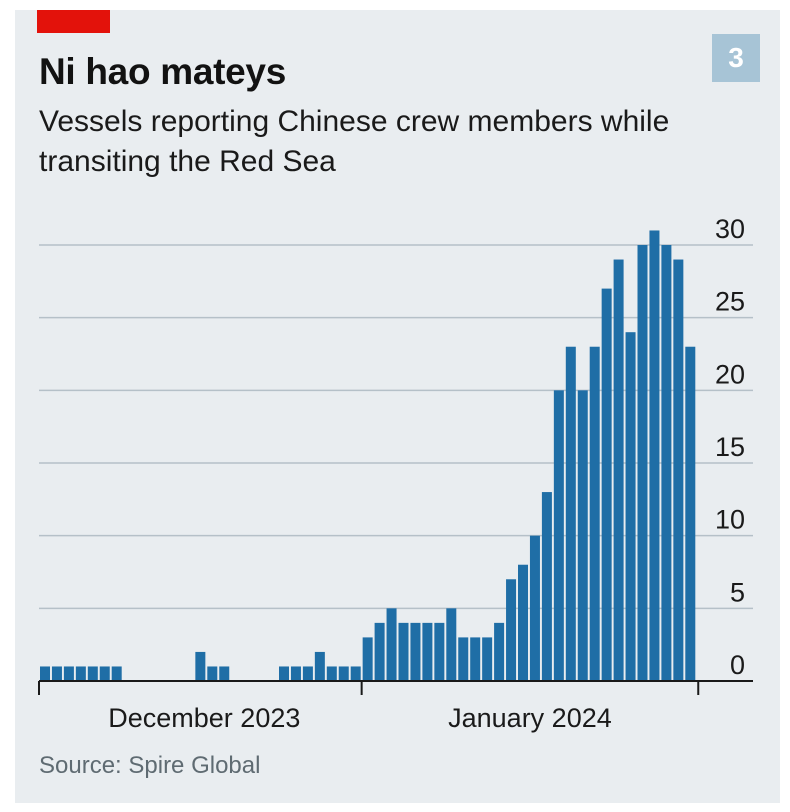 The image size is (790, 812). Describe the element at coordinates (730, 520) in the screenshot. I see `y-tick-label: 10` at that location.